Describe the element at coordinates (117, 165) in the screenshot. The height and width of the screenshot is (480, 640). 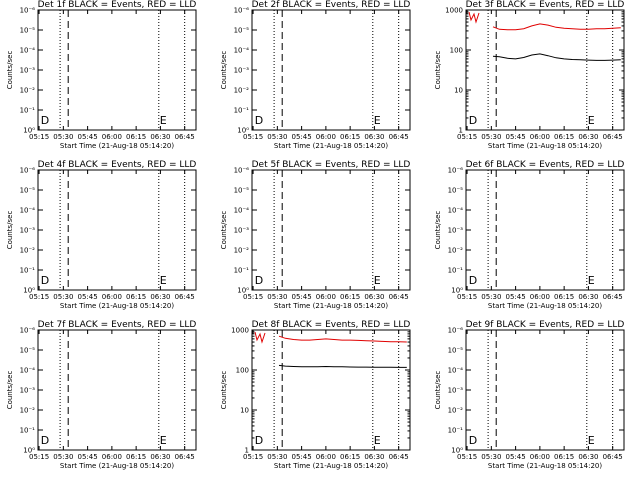
I see `chart-title: Det 4f BLACK = Events, RED = LLD` at that location.